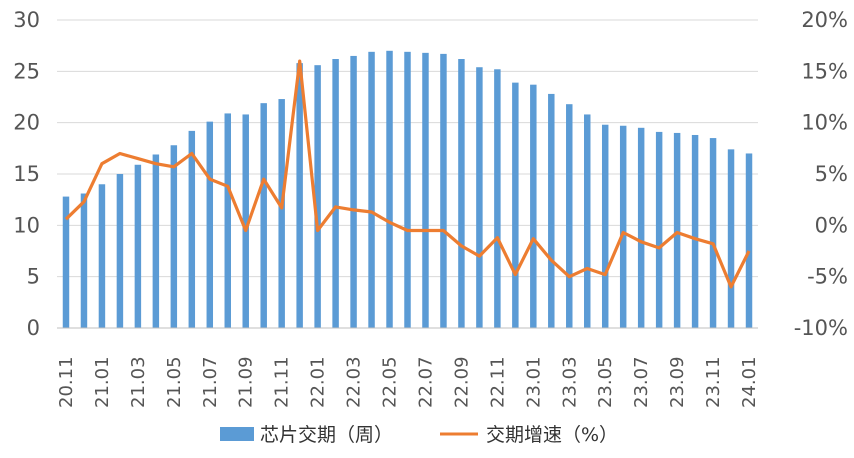 This screenshot has height=458, width=854. Describe the element at coordinates (174, 382) in the screenshot. I see `x-tick-label: 21.05` at that location.